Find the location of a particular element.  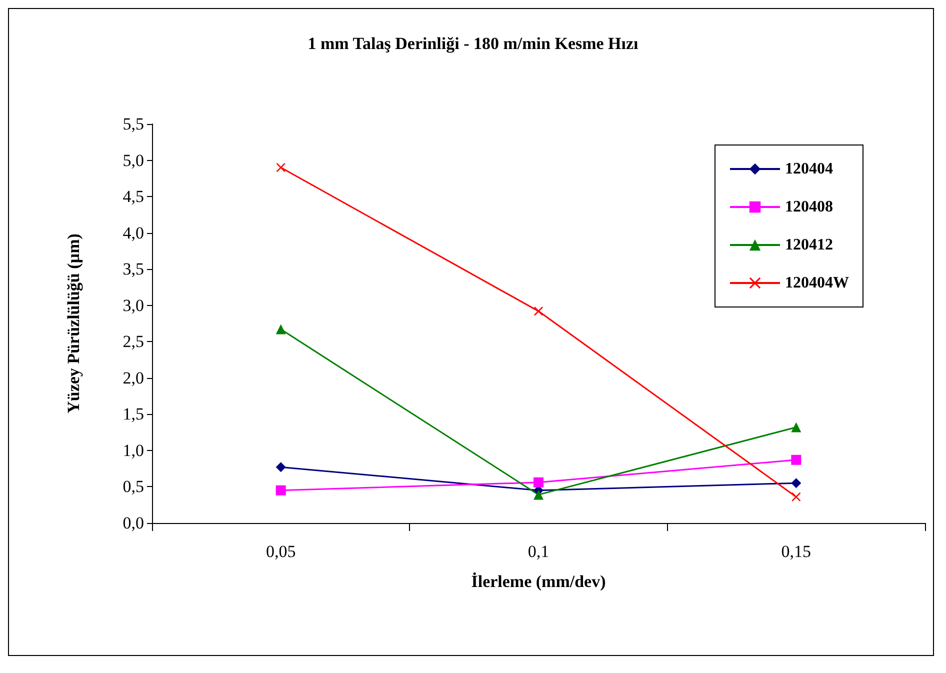

y-tick-label: 5,5 is located at coordinates (133, 124).